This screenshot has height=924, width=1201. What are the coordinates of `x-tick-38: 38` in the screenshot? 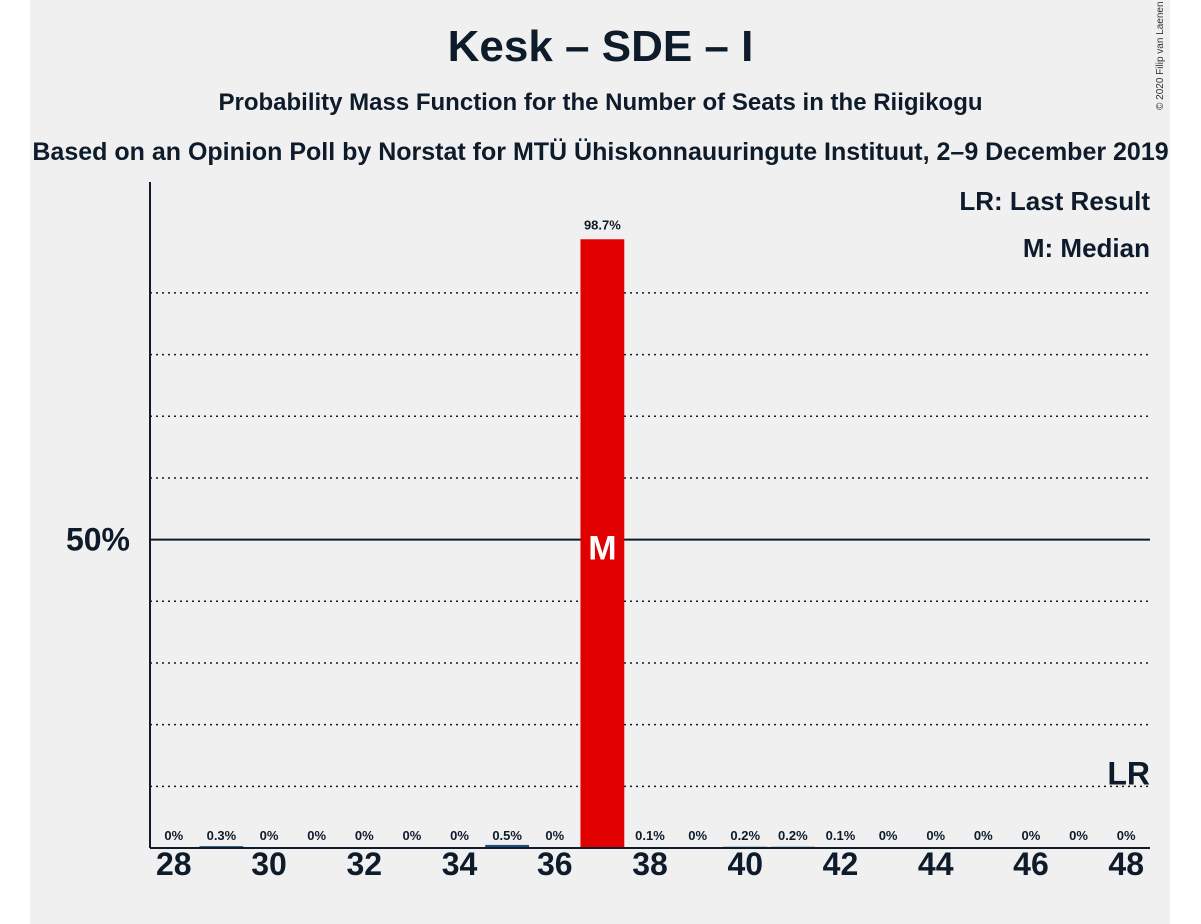 It's located at (650, 864).